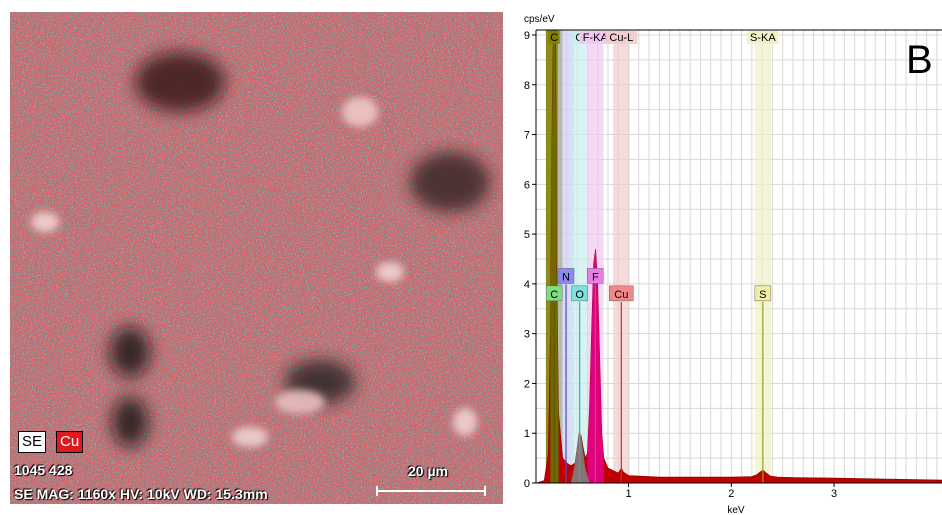  What do you see at coordinates (527, 36) in the screenshot?
I see `y-tick-label: 9` at bounding box center [527, 36].